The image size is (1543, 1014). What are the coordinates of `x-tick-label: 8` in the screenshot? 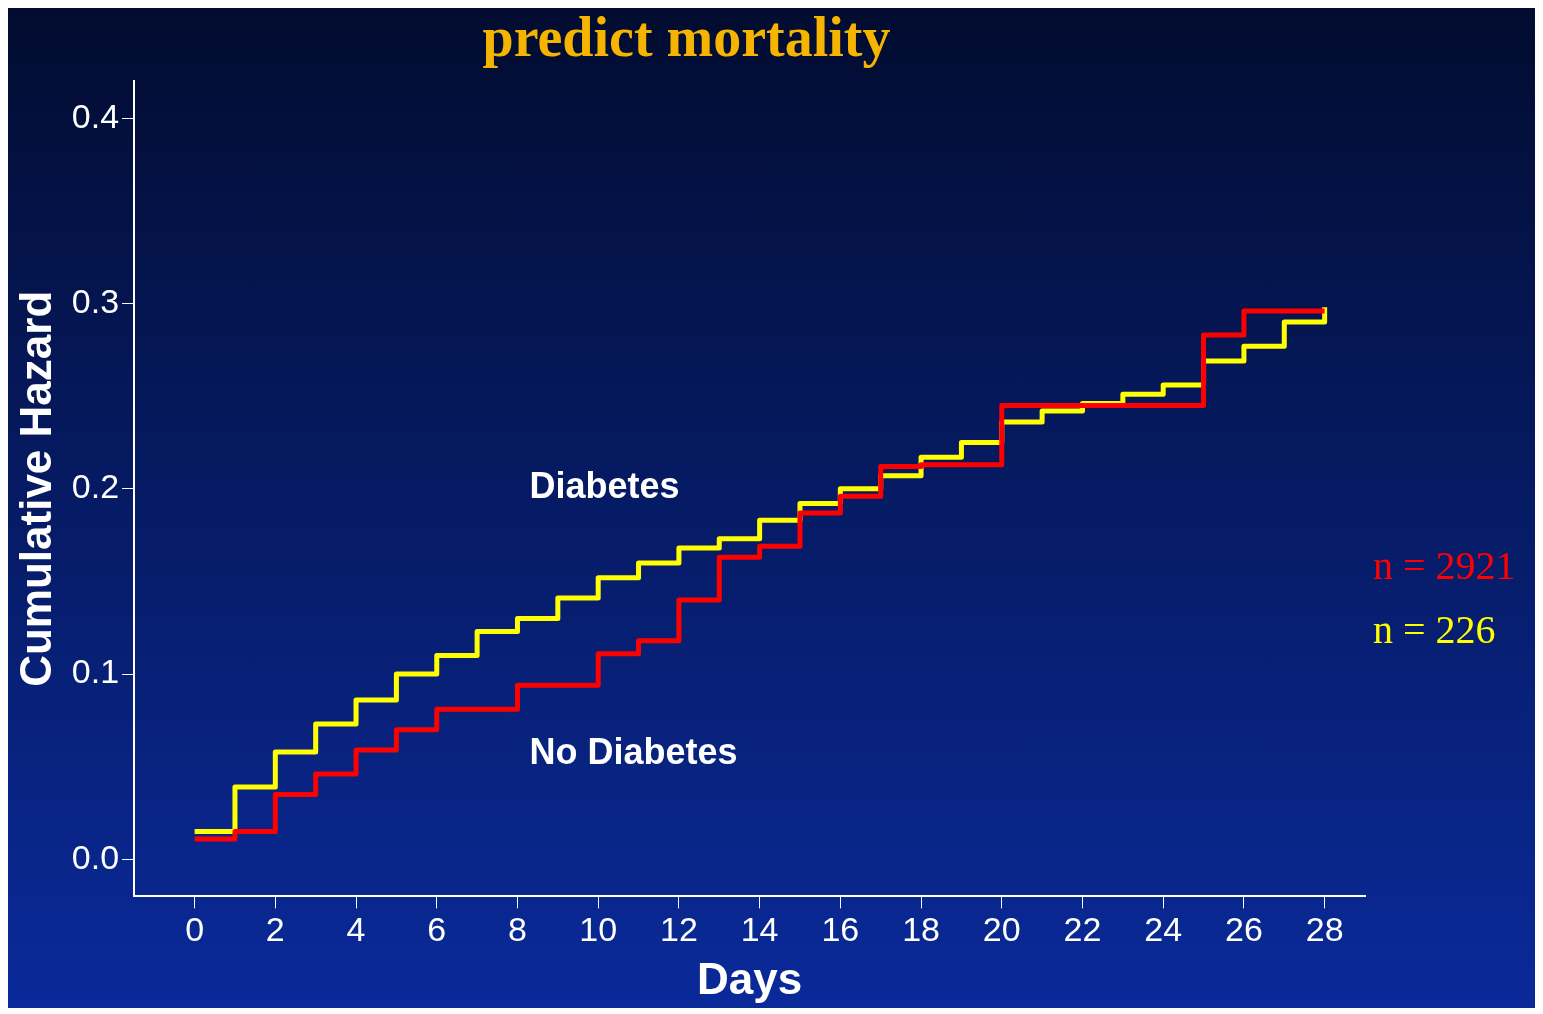 It's located at (517, 929).